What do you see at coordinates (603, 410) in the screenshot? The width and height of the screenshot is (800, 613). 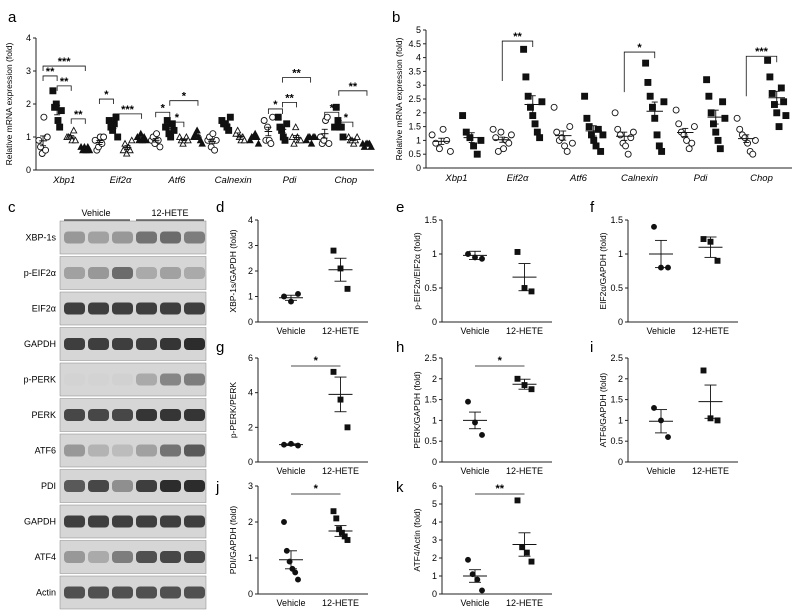 I see `y-axis-label-i: ATF6/GAPDH (fold)` at bounding box center [603, 410].